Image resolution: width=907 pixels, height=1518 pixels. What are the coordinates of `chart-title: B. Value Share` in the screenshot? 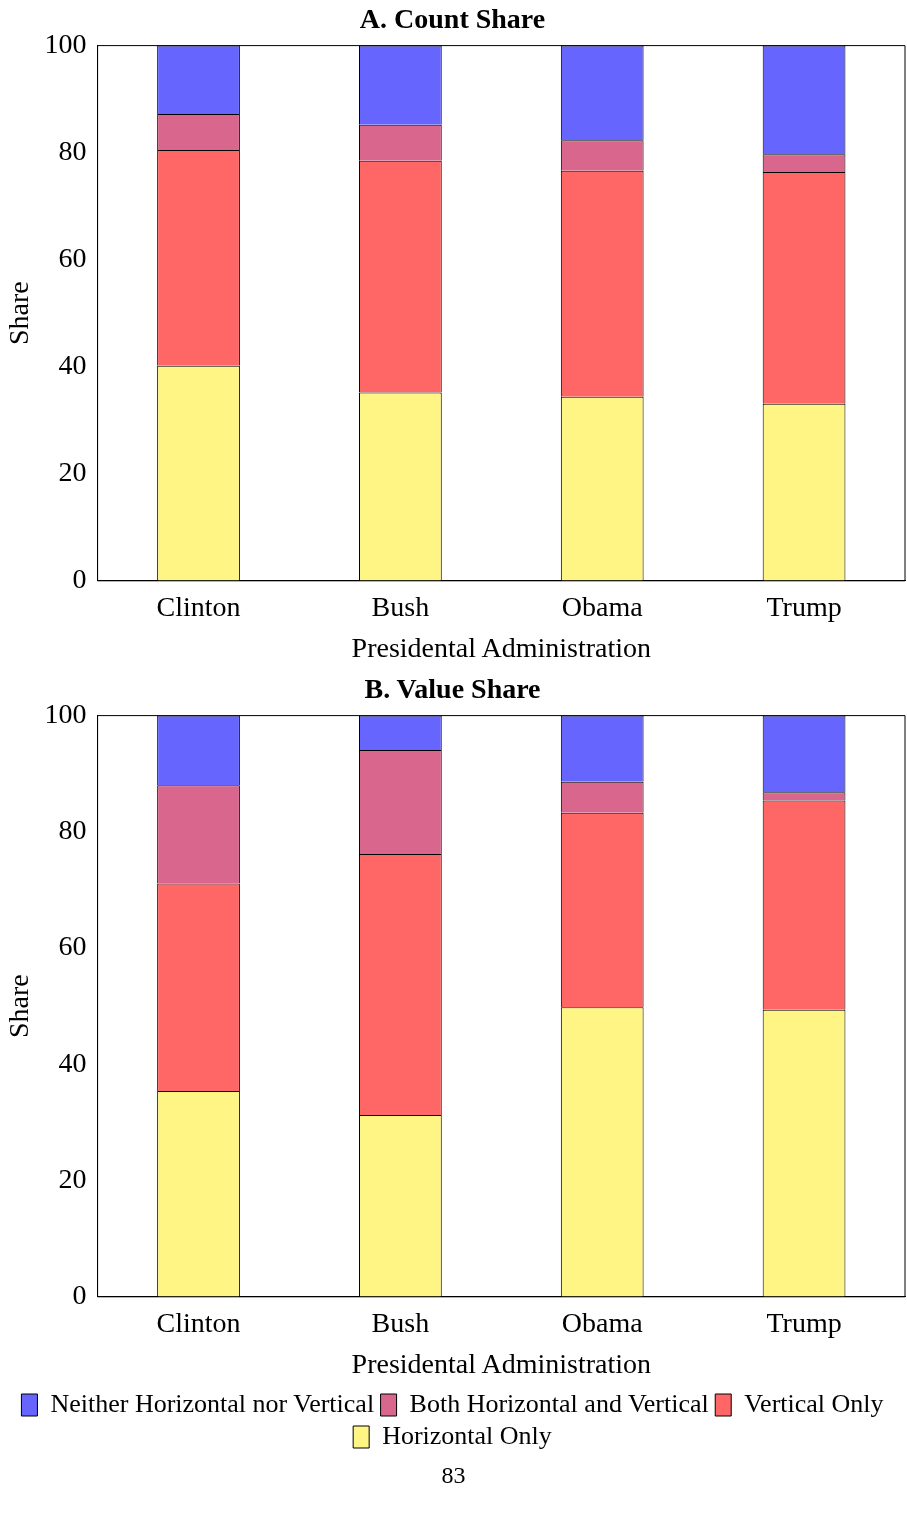 It's located at (452, 689).